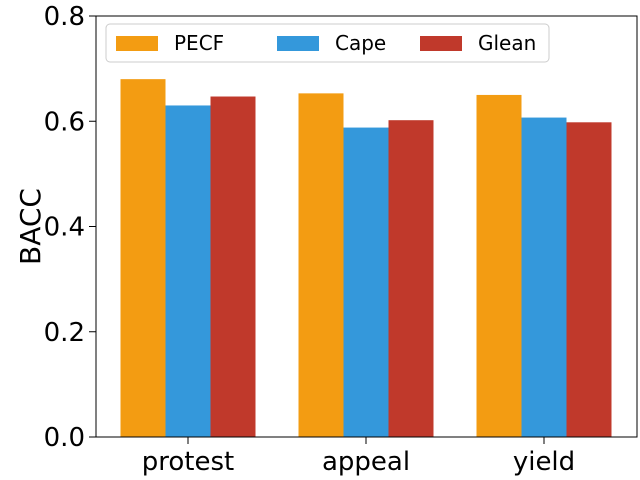 The height and width of the screenshot is (480, 640). I want to click on y-tick-label: 0.4, so click(64, 228).